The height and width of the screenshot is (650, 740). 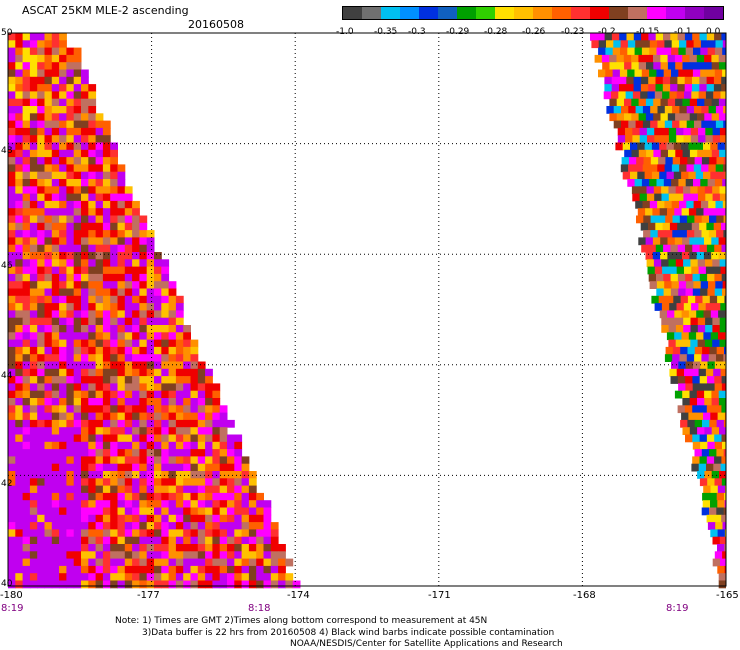 I want to click on colorbar-label: -0.23, so click(x=573, y=32).